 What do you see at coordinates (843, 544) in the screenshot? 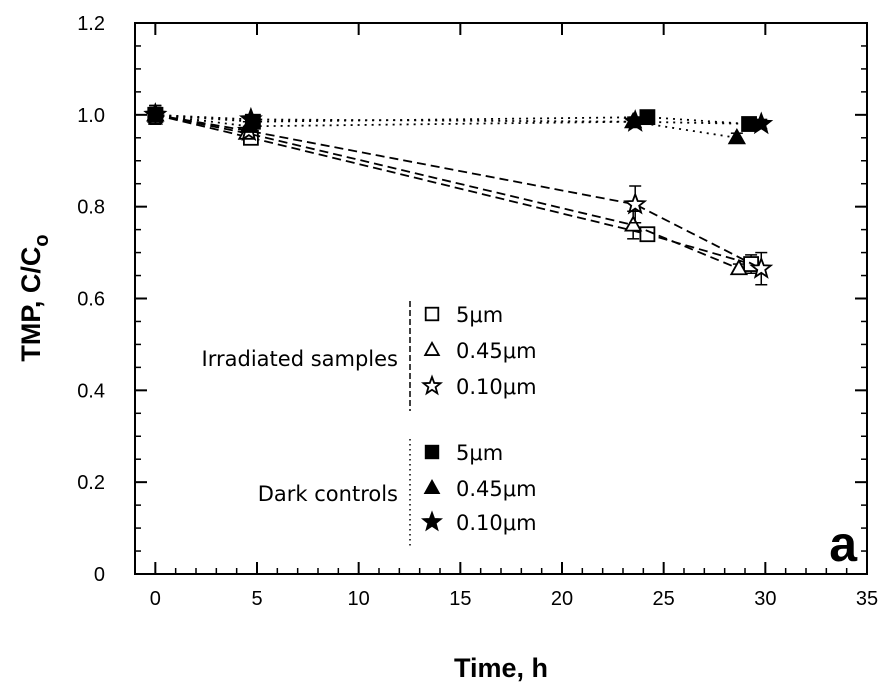
I see `panel-letter: a` at bounding box center [843, 544].